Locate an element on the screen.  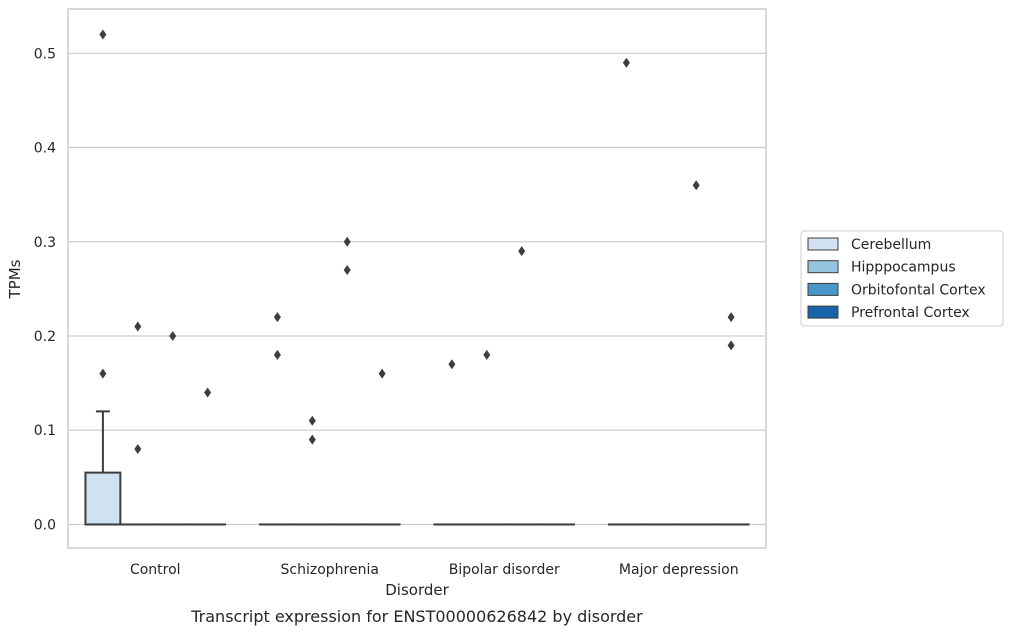
x-tick-label: Schizophrenia is located at coordinates (330, 570).